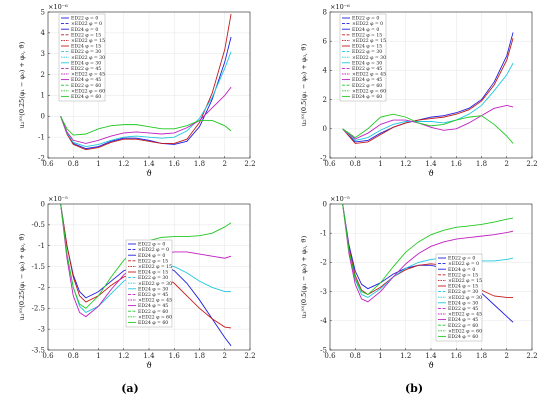  What do you see at coordinates (41, 158) in the screenshot?
I see `y-tick-label: -2` at bounding box center [41, 158].